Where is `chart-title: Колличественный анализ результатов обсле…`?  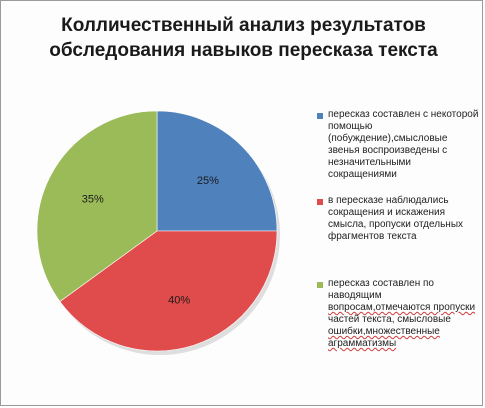 chart-title: Колличественный анализ результатов обсле… is located at coordinates (243, 38).